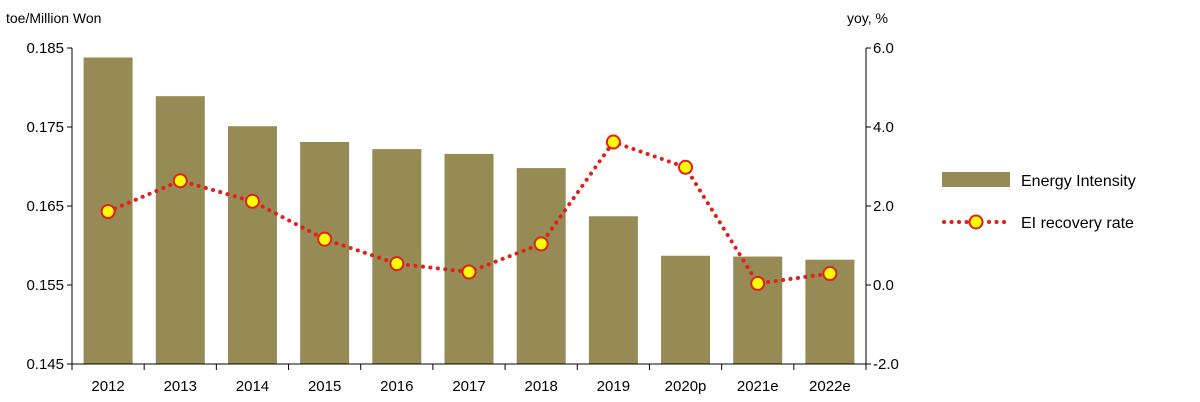  I want to click on left-tick-label: 0.145, so click(45, 364).